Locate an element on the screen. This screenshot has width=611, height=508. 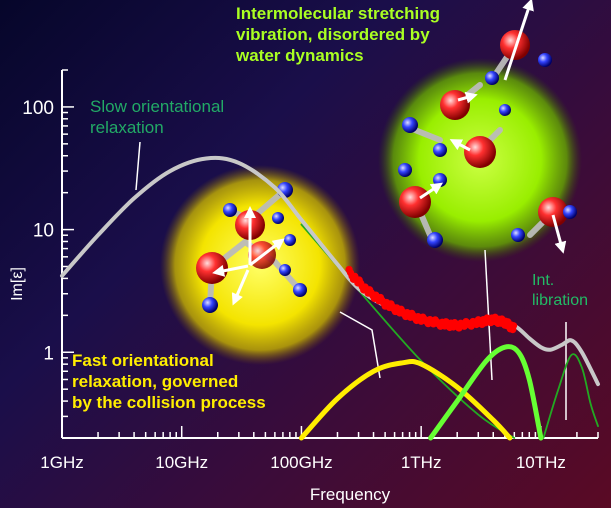
series-fast-orientational-relaxation is located at coordinates (405, 400).